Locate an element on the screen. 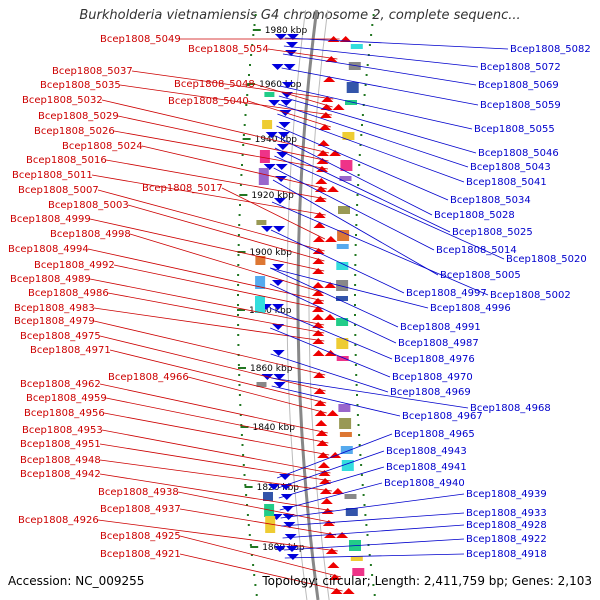 The width and height of the screenshot is (600, 600). backbone-guide-arc is located at coordinates (297, 304).